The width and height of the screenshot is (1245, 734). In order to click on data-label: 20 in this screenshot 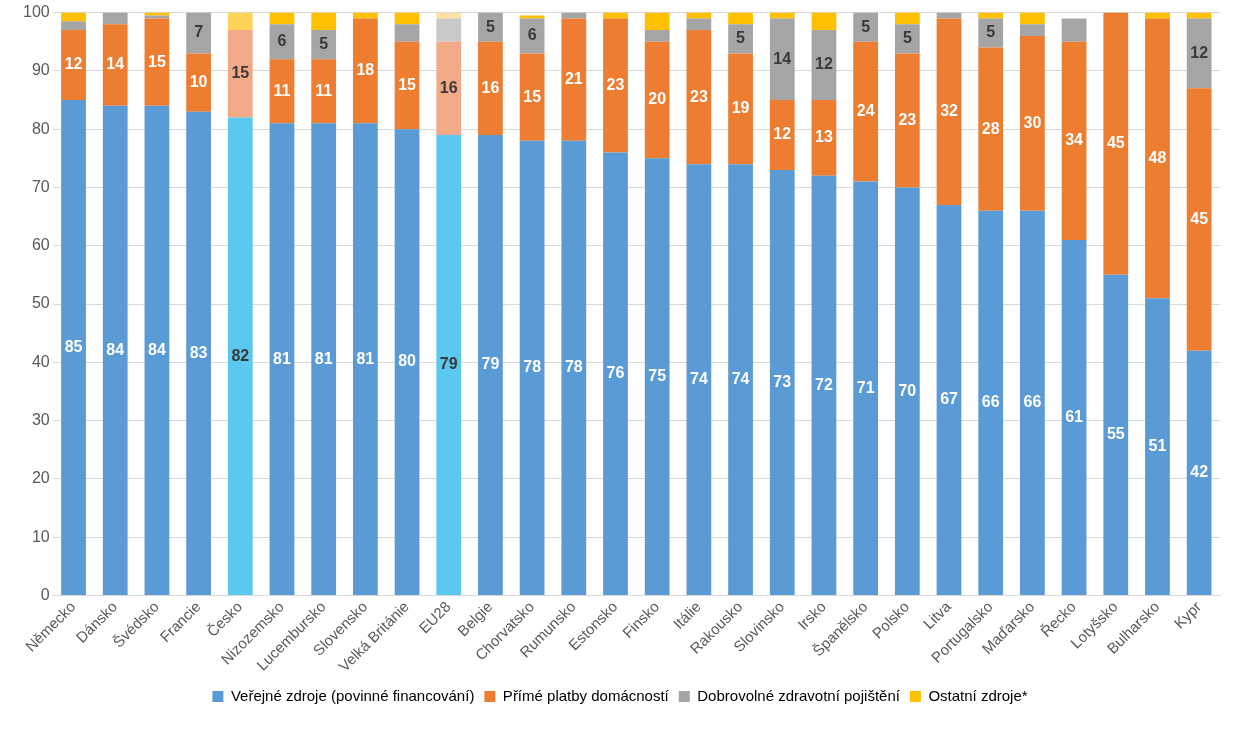, I will do `click(657, 99)`.